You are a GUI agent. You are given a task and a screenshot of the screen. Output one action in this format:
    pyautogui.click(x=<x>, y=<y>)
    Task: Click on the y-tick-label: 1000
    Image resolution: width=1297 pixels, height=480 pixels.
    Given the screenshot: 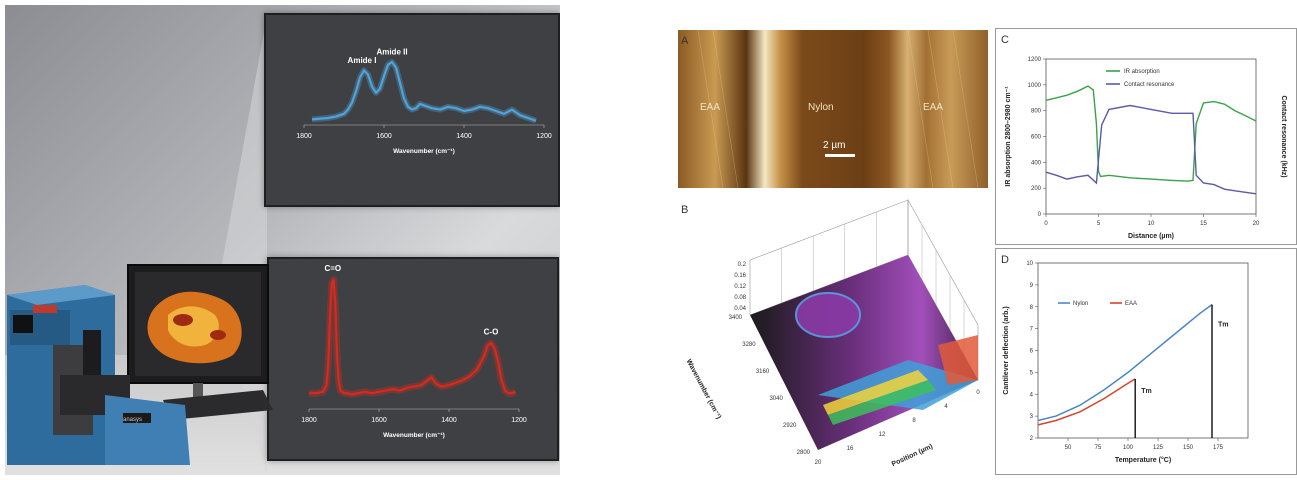 What is the action you would take?
    pyautogui.click(x=1035, y=86)
    